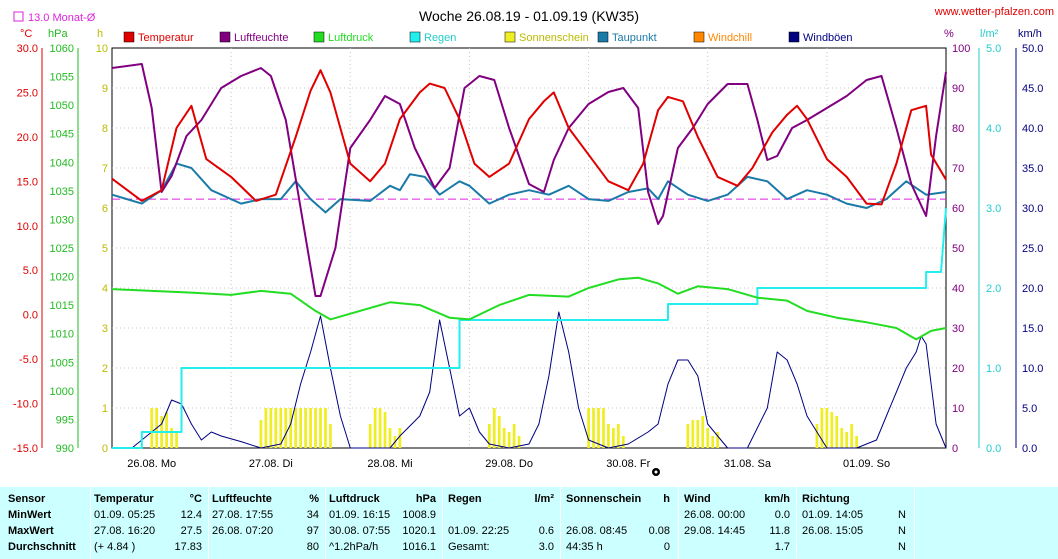 The height and width of the screenshot is (559, 1058). I want to click on hum-avg-val: 80, so click(312, 547).